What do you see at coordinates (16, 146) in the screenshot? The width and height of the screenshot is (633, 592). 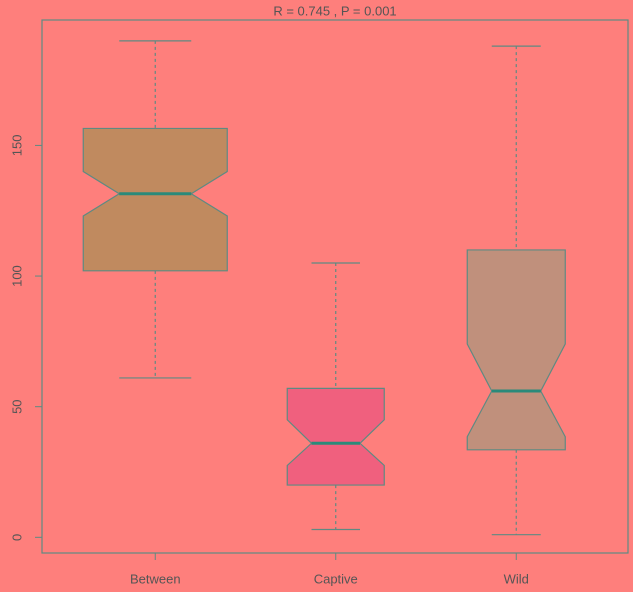 I see `y-tick-label: 150` at bounding box center [16, 146].